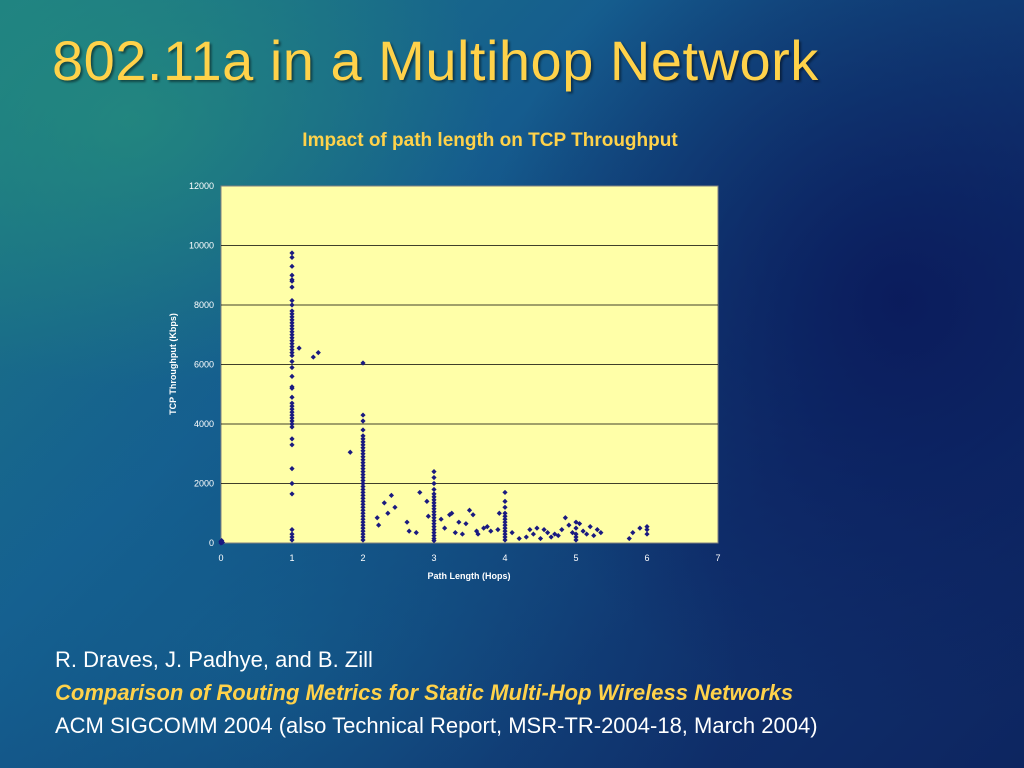 The width and height of the screenshot is (1024, 768). Describe the element at coordinates (201, 186) in the screenshot. I see `y-tick-label: 12000` at that location.